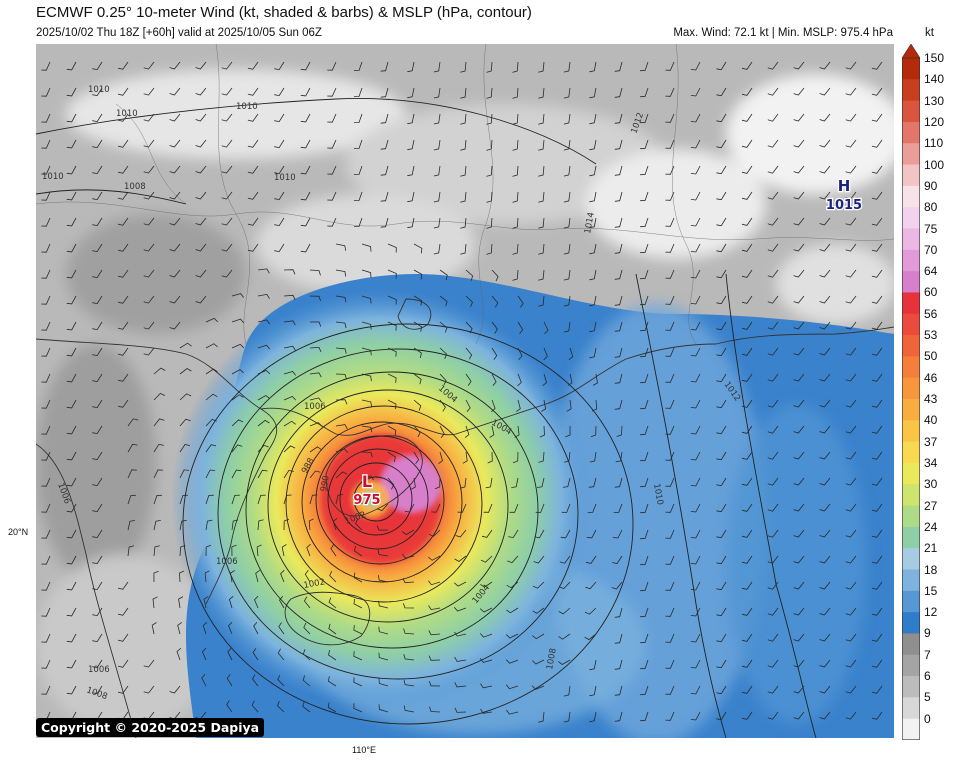  Describe the element at coordinates (931, 207) in the screenshot. I see `colorbar-tick-label: 80` at that location.